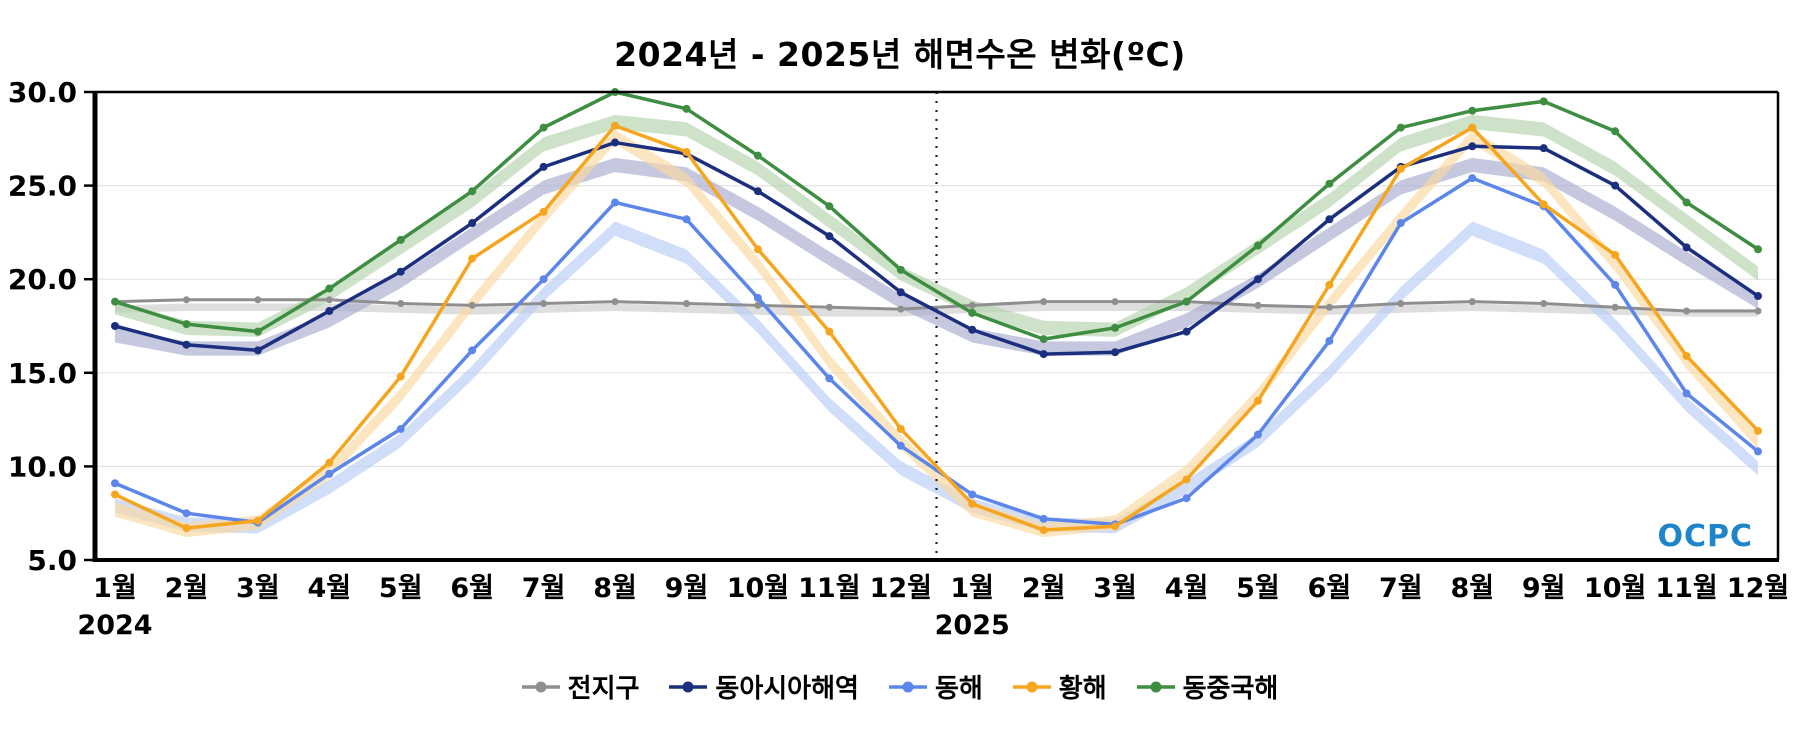  I want to click on year-label: 2025, so click(972, 625).